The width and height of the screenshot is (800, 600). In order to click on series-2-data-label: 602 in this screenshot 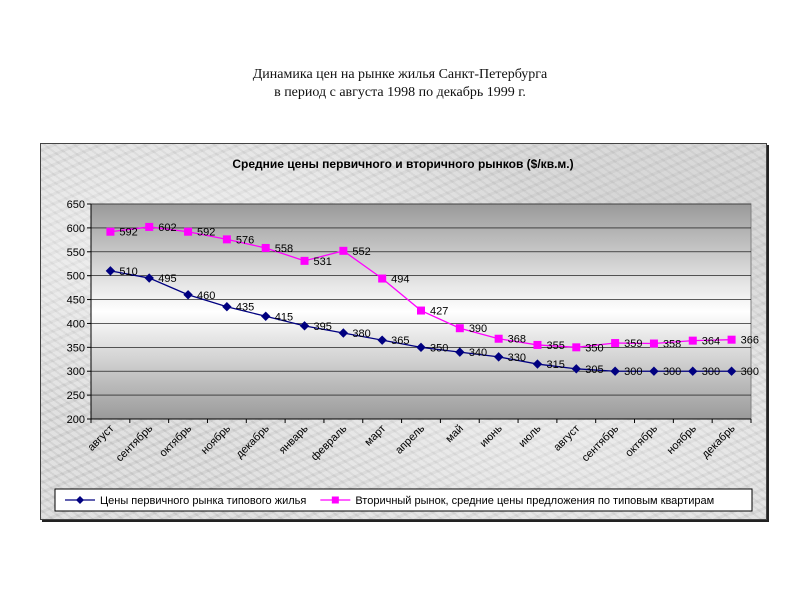, I will do `click(167, 228)`.